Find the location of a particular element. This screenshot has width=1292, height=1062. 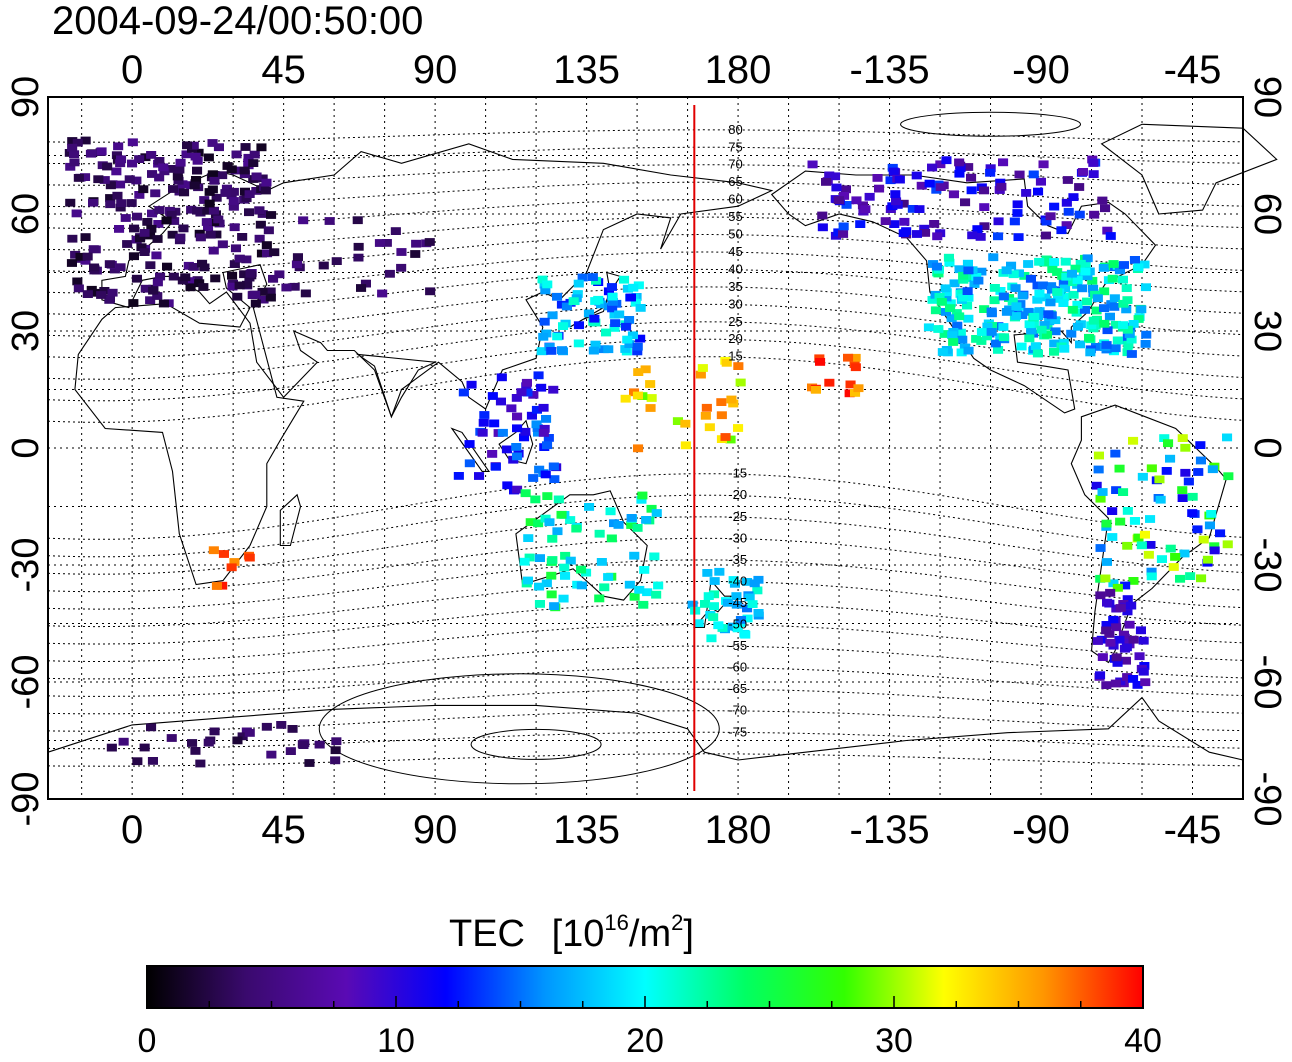

contour-label: -60 is located at coordinates (737, 667).